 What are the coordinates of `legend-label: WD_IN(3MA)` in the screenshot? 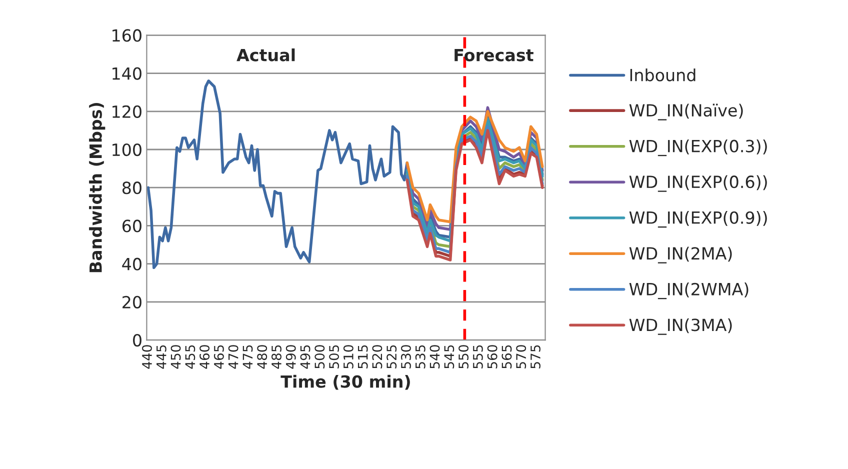 It's located at (680, 326).